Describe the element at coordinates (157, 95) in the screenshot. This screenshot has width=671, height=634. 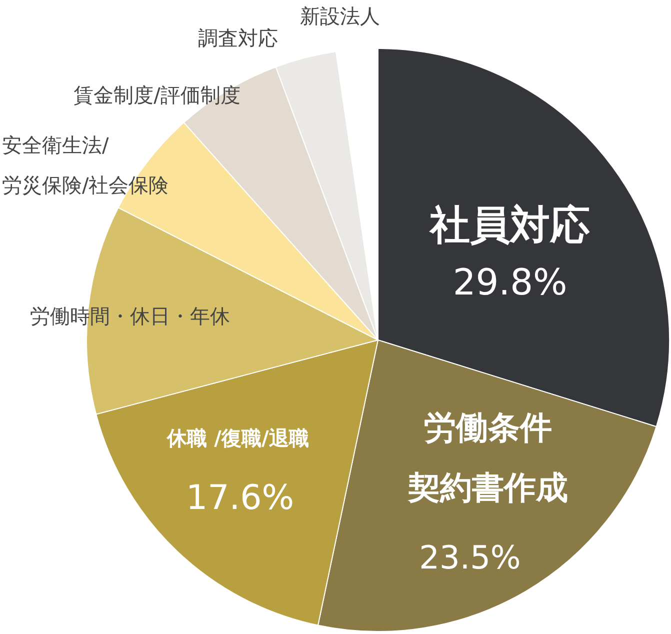
I see `slice-label: 賃金制度/評価制度` at that location.